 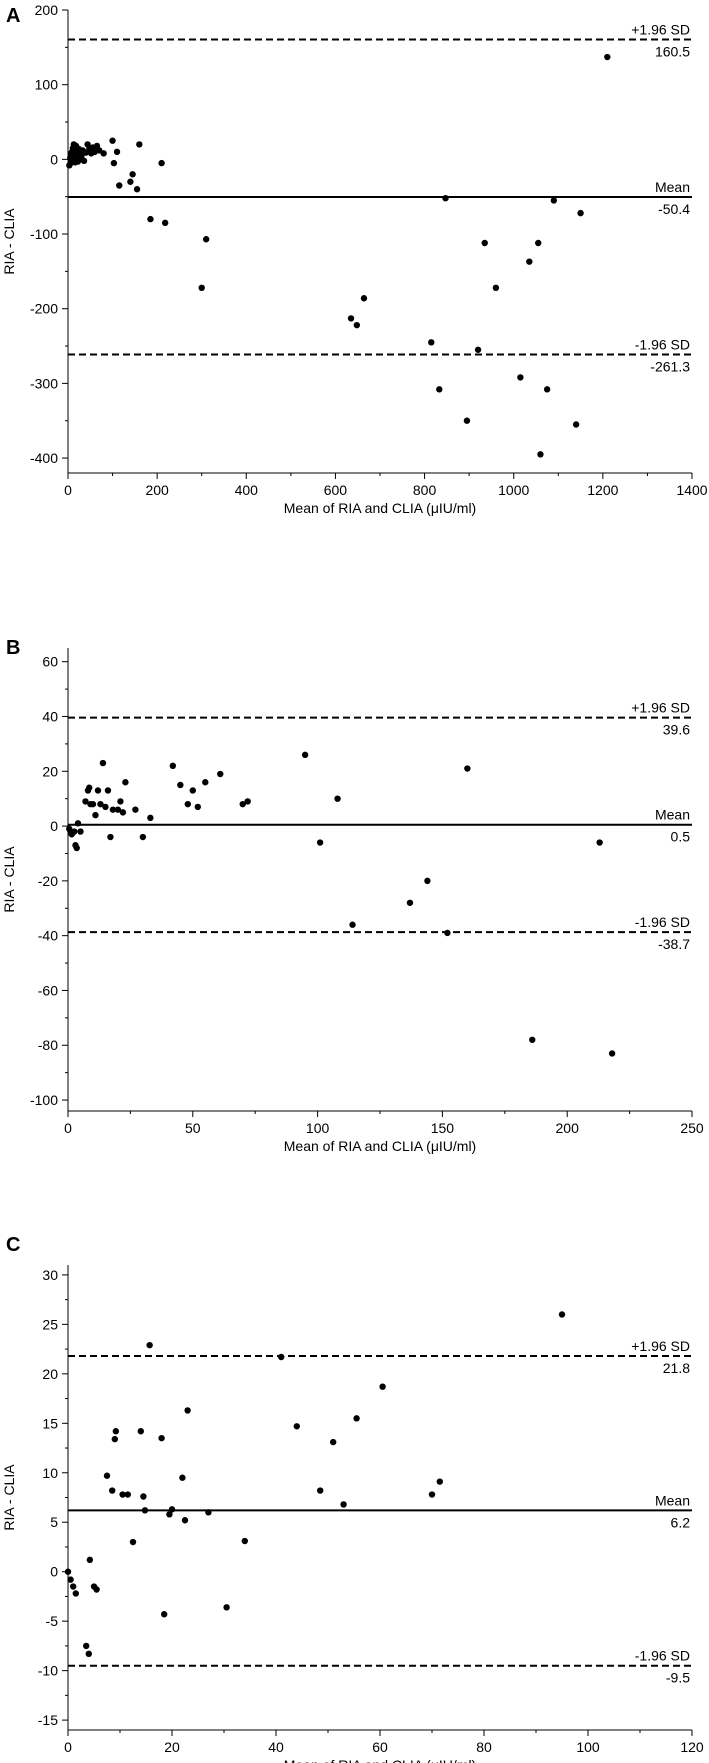 I want to click on x-tick-label: 100, so click(x=588, y=1747).